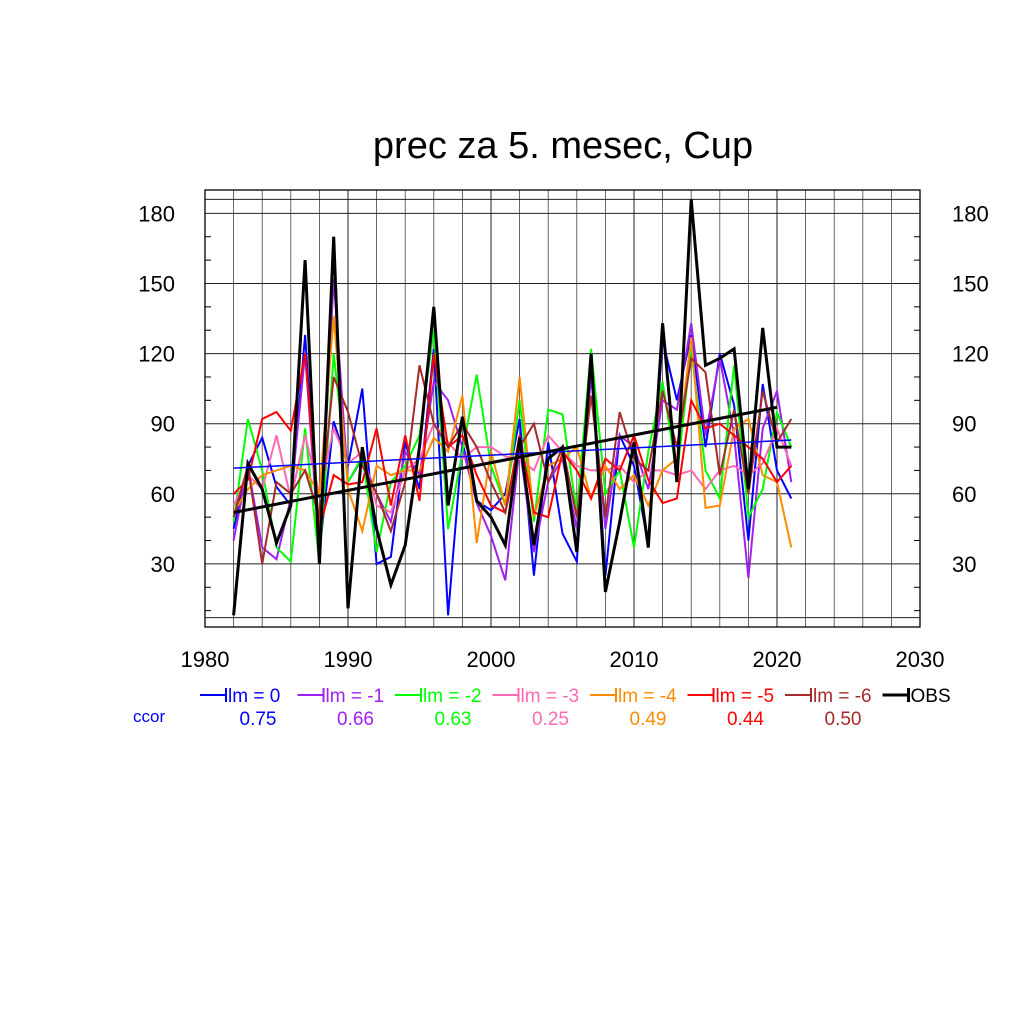 The height and width of the screenshot is (1024, 1024). I want to click on y-tick-label-right: 30, so click(964, 564).